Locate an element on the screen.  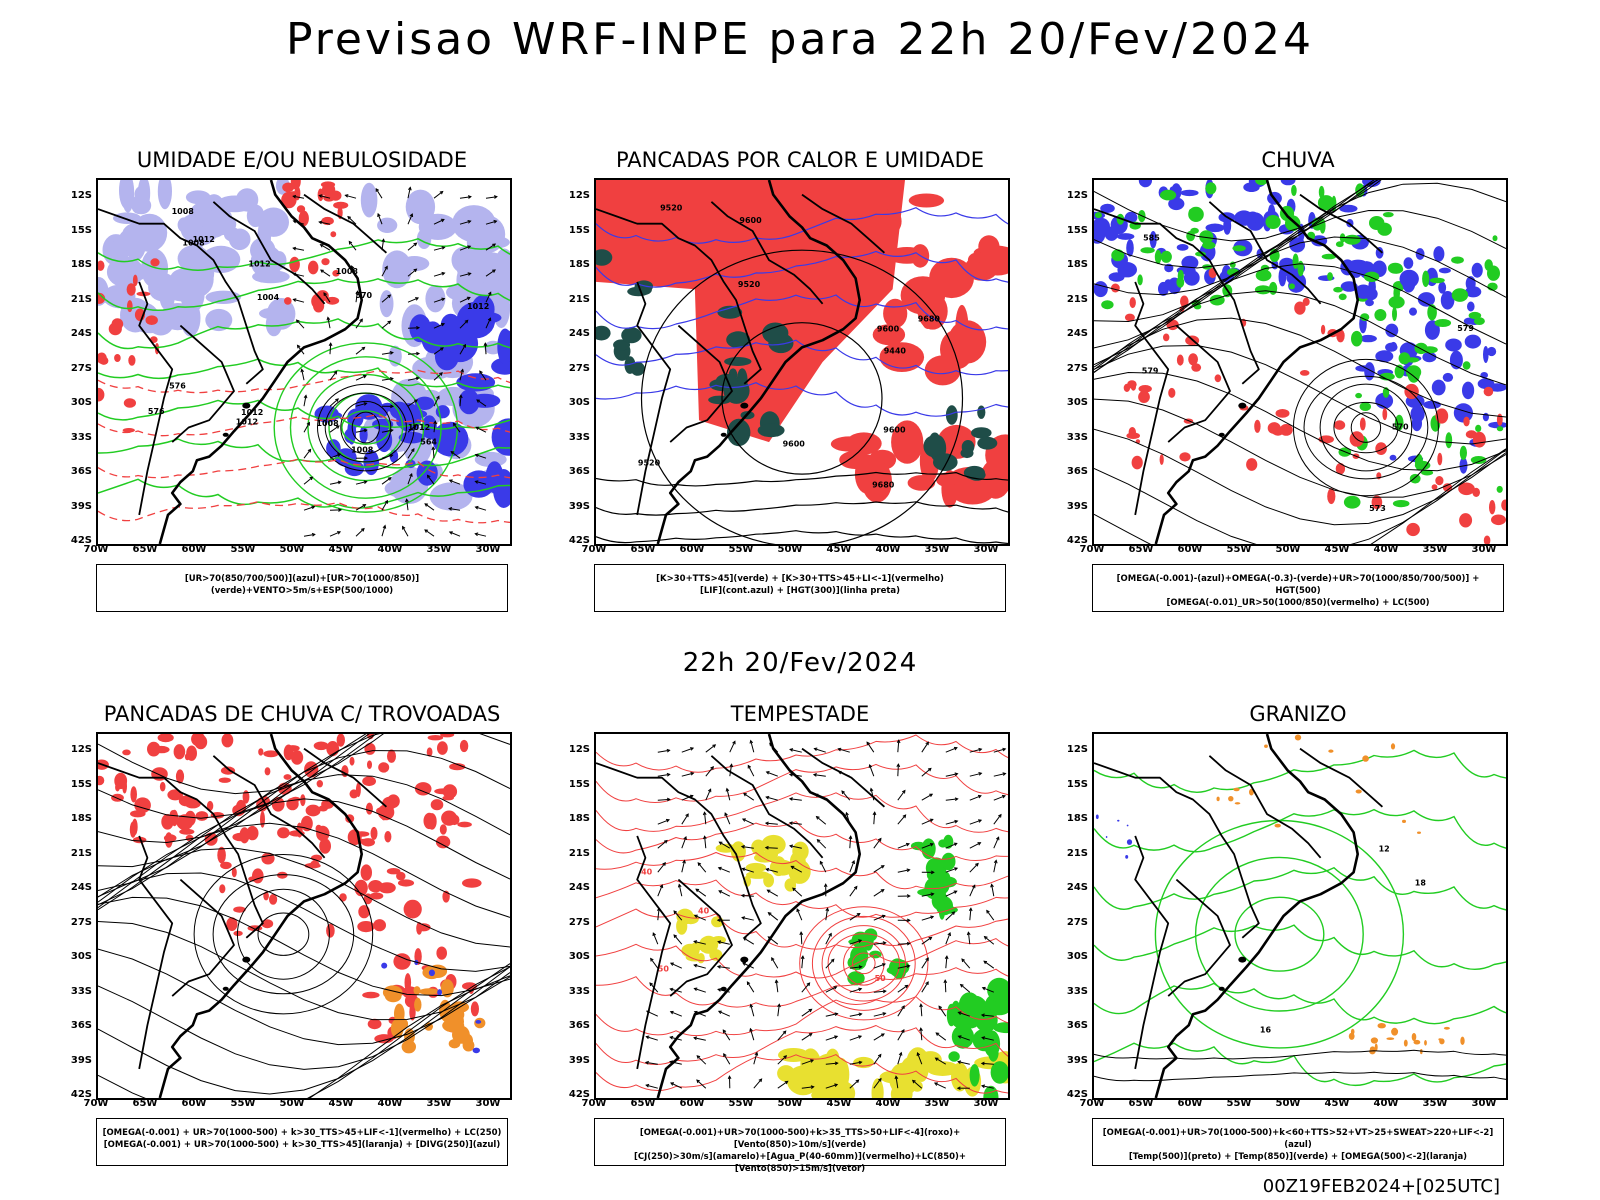
panel-title-trovoadas: PANCADAS DE CHUVA C/ TROVOADAS is located at coordinates (302, 714).